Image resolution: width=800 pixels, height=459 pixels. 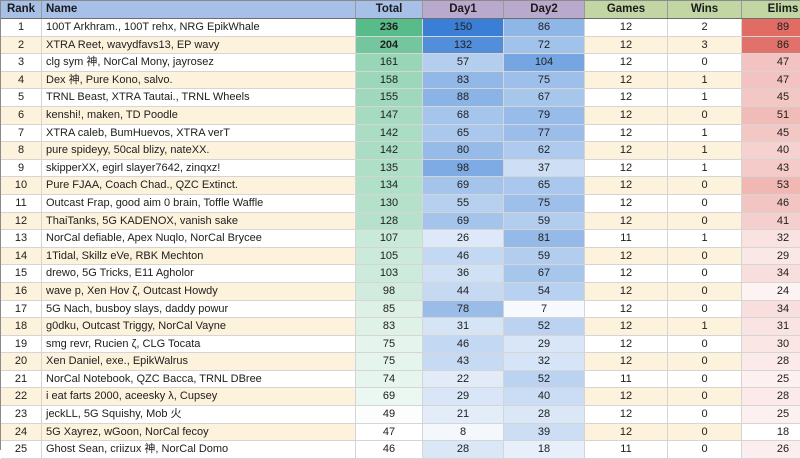 I want to click on cell-wins: 2, so click(x=705, y=28).